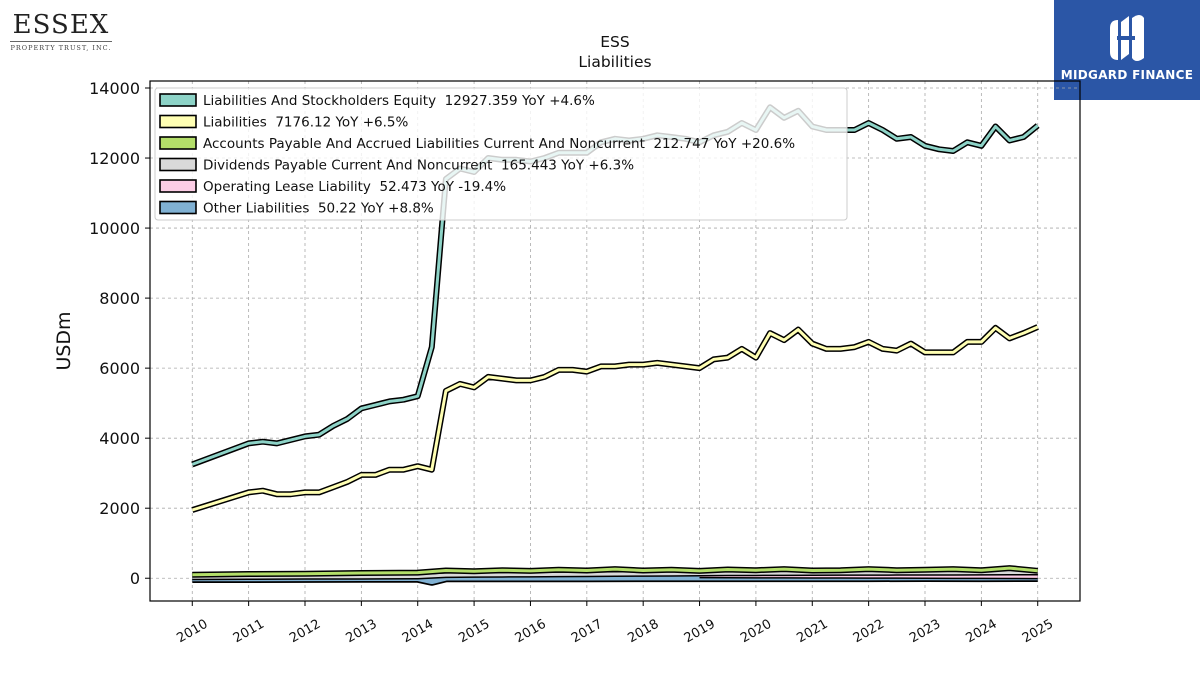 This screenshot has width=1200, height=675. Describe the element at coordinates (474, 632) in the screenshot. I see `x-tick-label: 2015` at that location.